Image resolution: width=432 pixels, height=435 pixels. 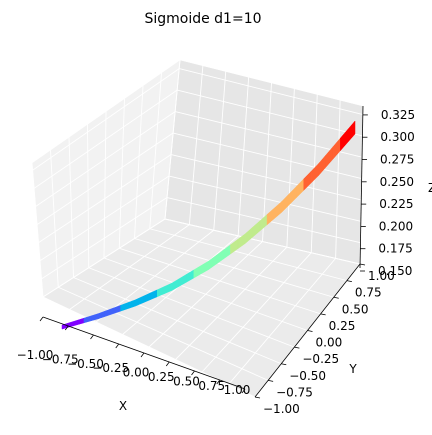 I want to click on x-tick-label: 0.75, so click(x=211, y=386).